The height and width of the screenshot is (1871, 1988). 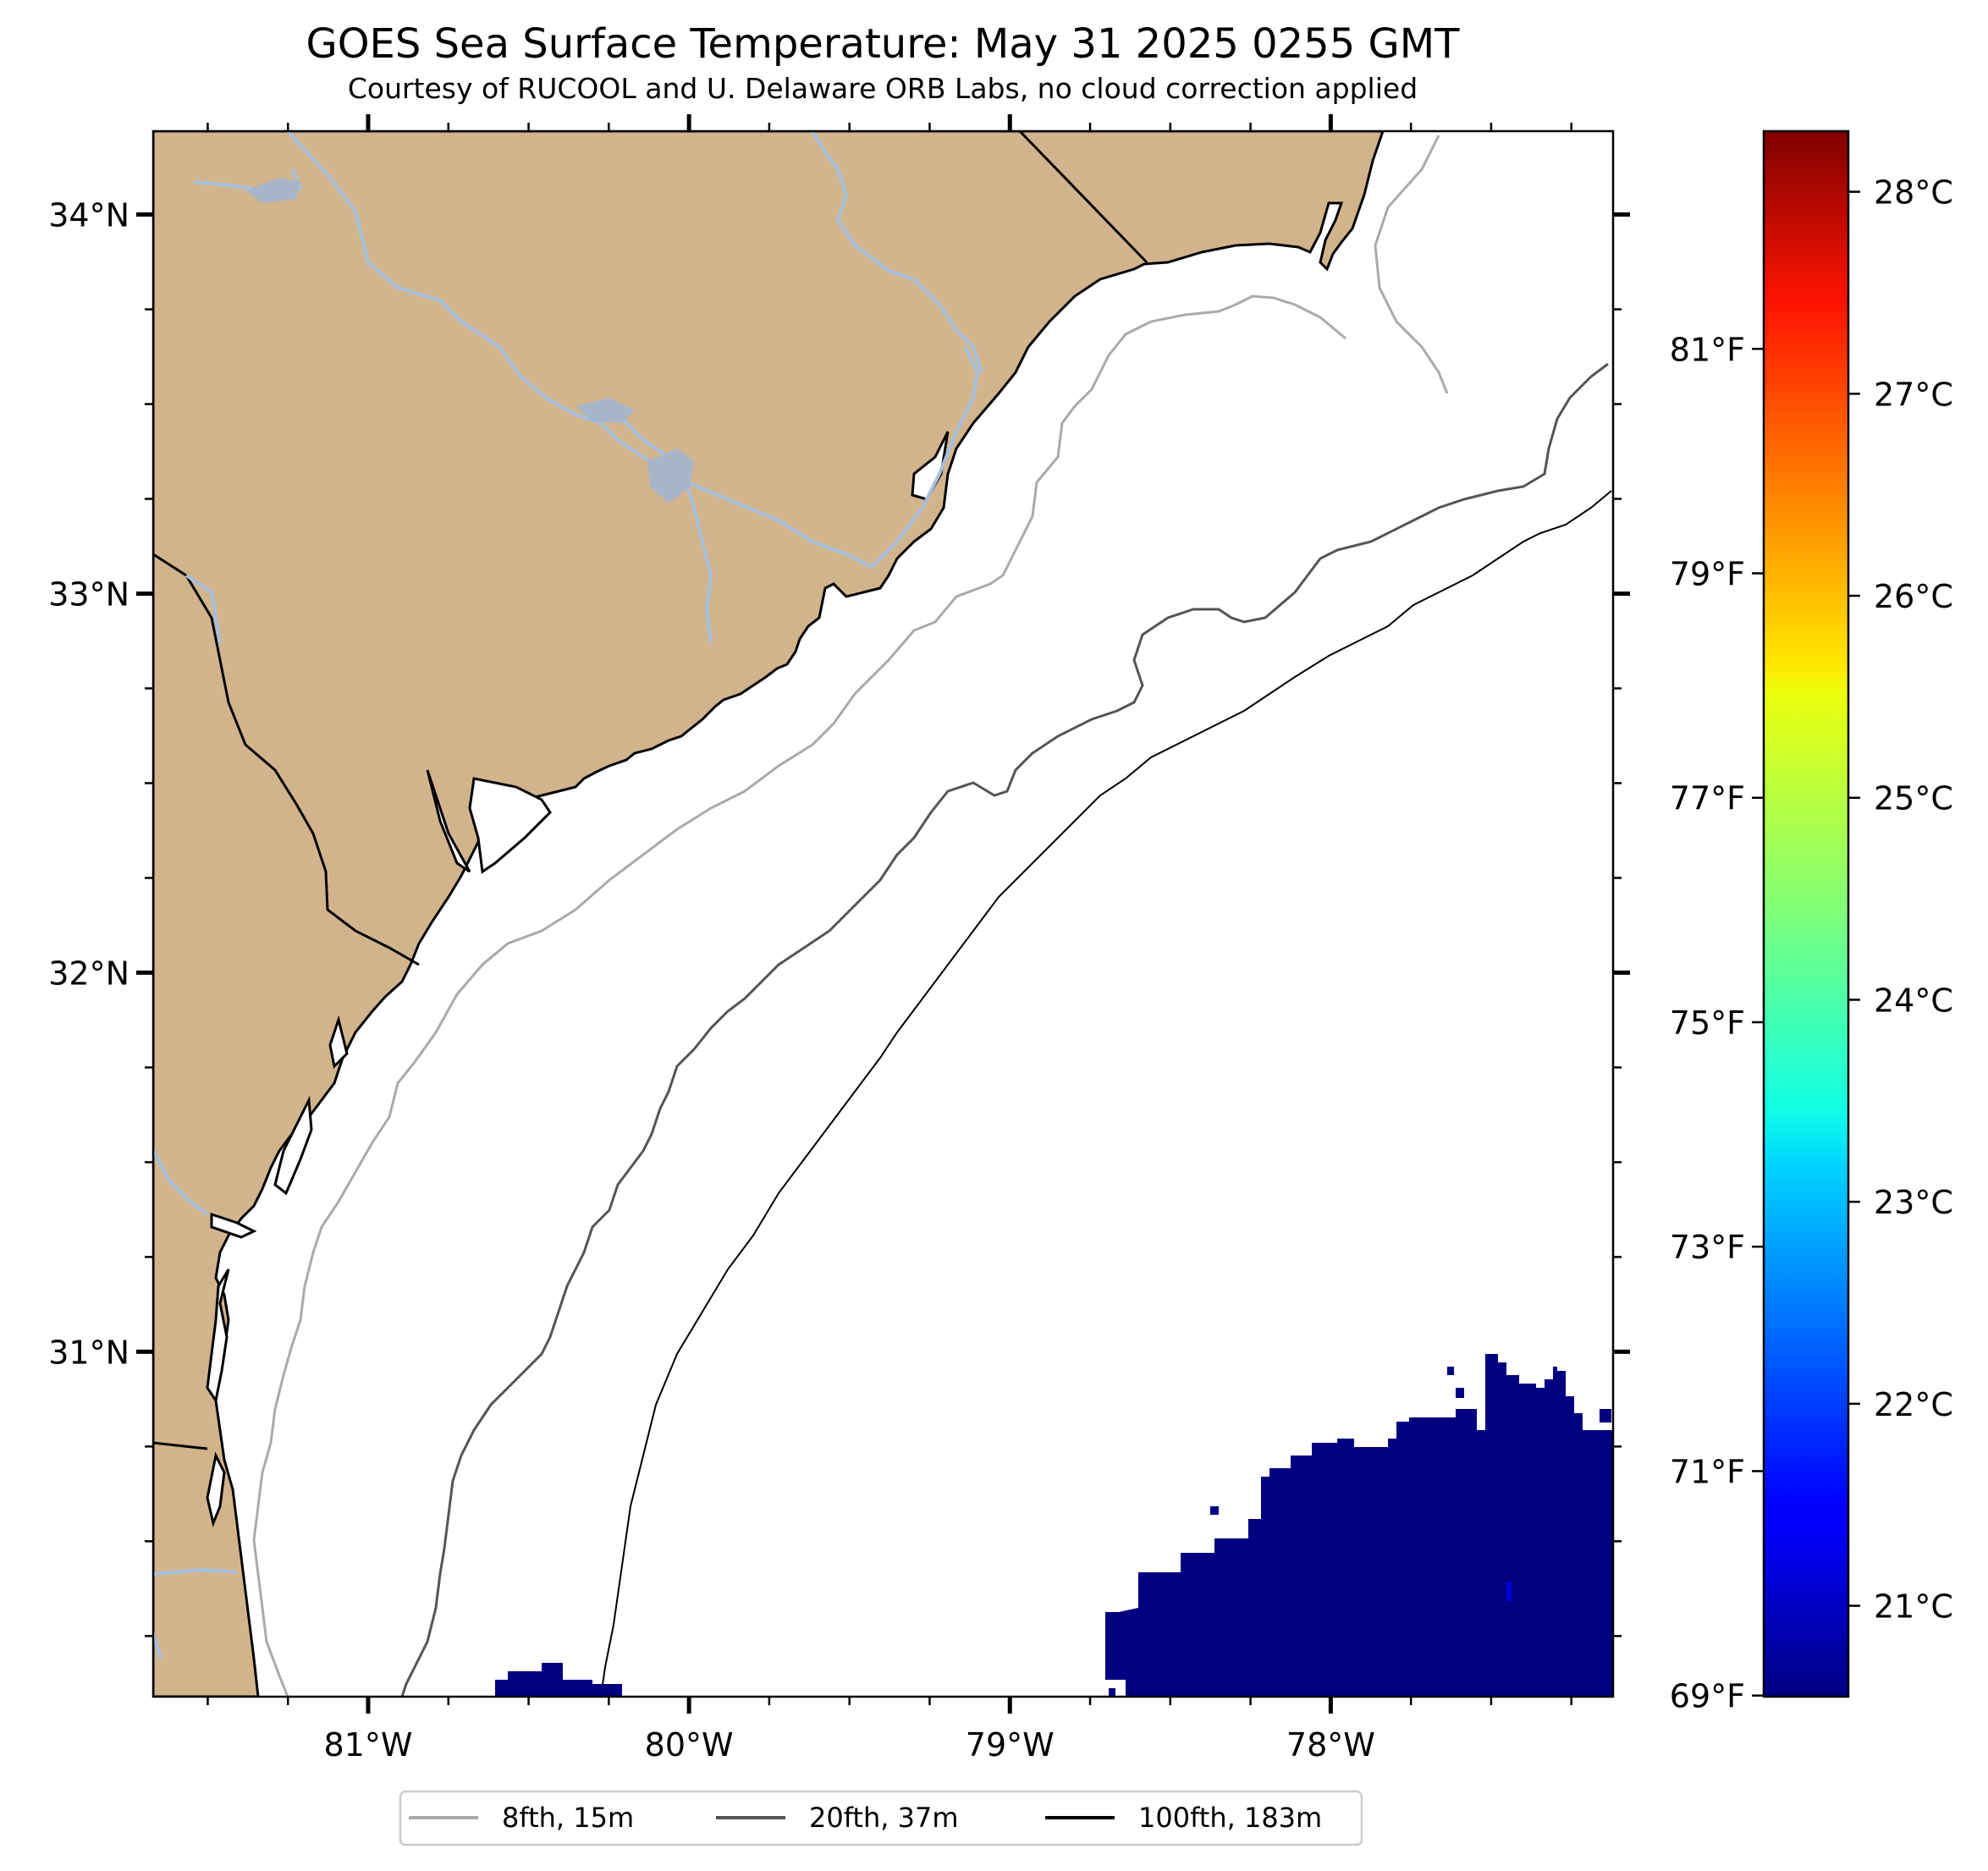 What do you see at coordinates (1707, 1023) in the screenshot?
I see `fahrenheit-tick-label: 75°F` at bounding box center [1707, 1023].